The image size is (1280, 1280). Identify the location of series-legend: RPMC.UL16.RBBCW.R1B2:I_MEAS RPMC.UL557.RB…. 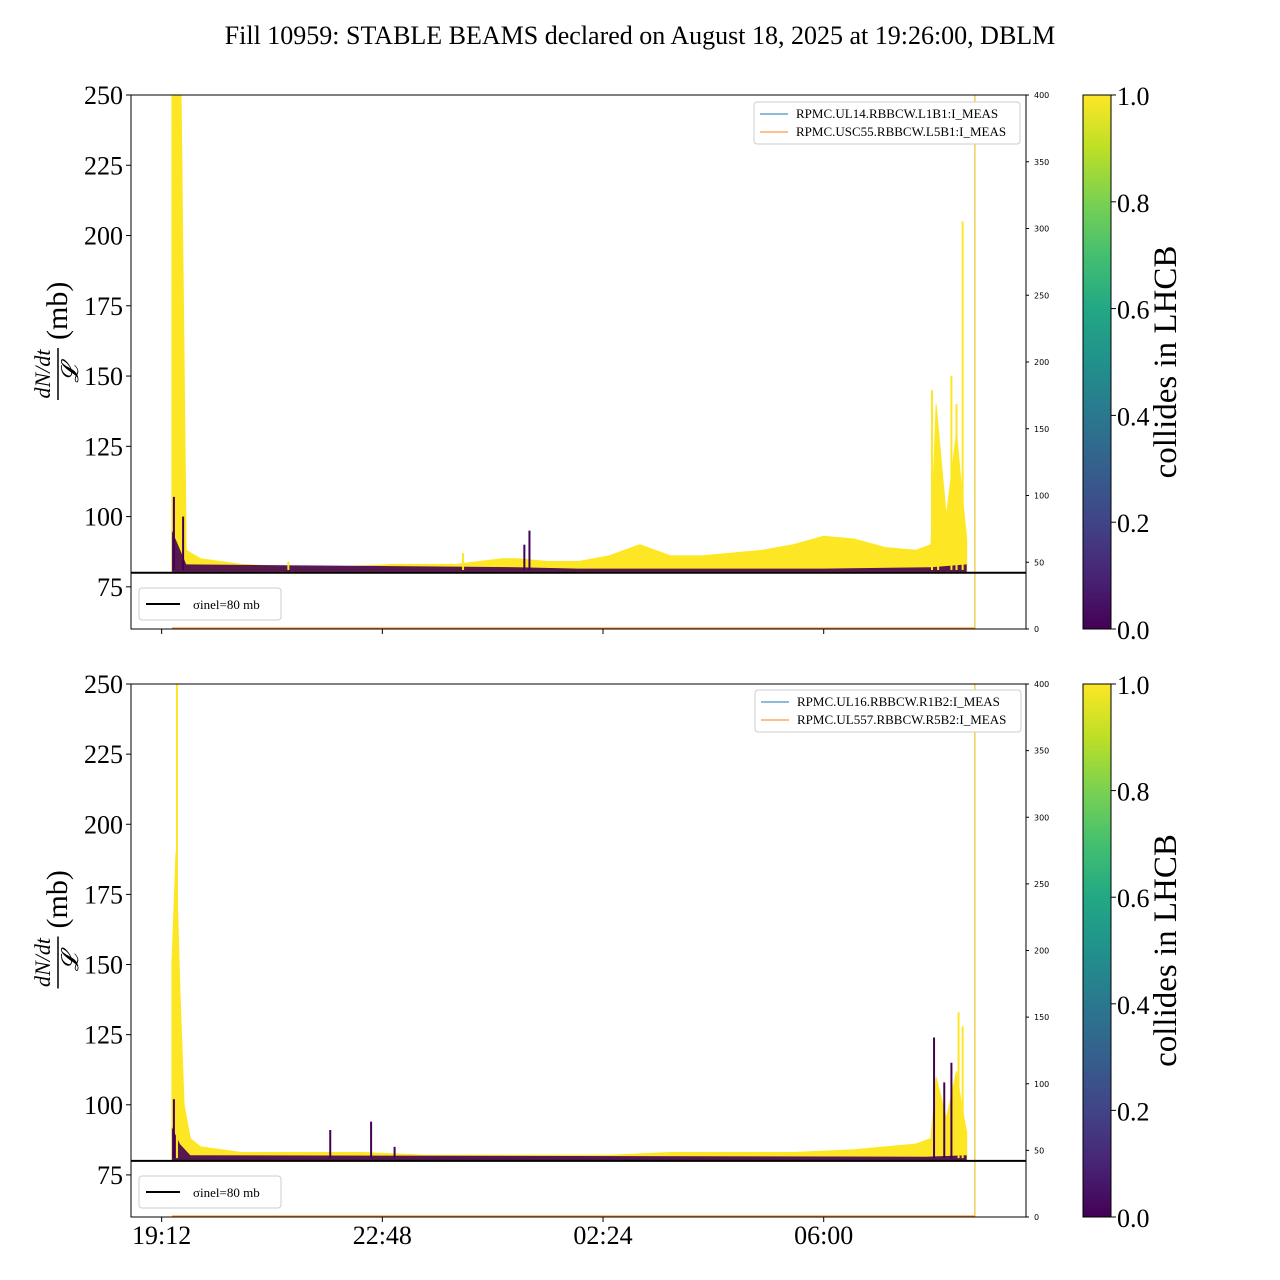
(888, 711).